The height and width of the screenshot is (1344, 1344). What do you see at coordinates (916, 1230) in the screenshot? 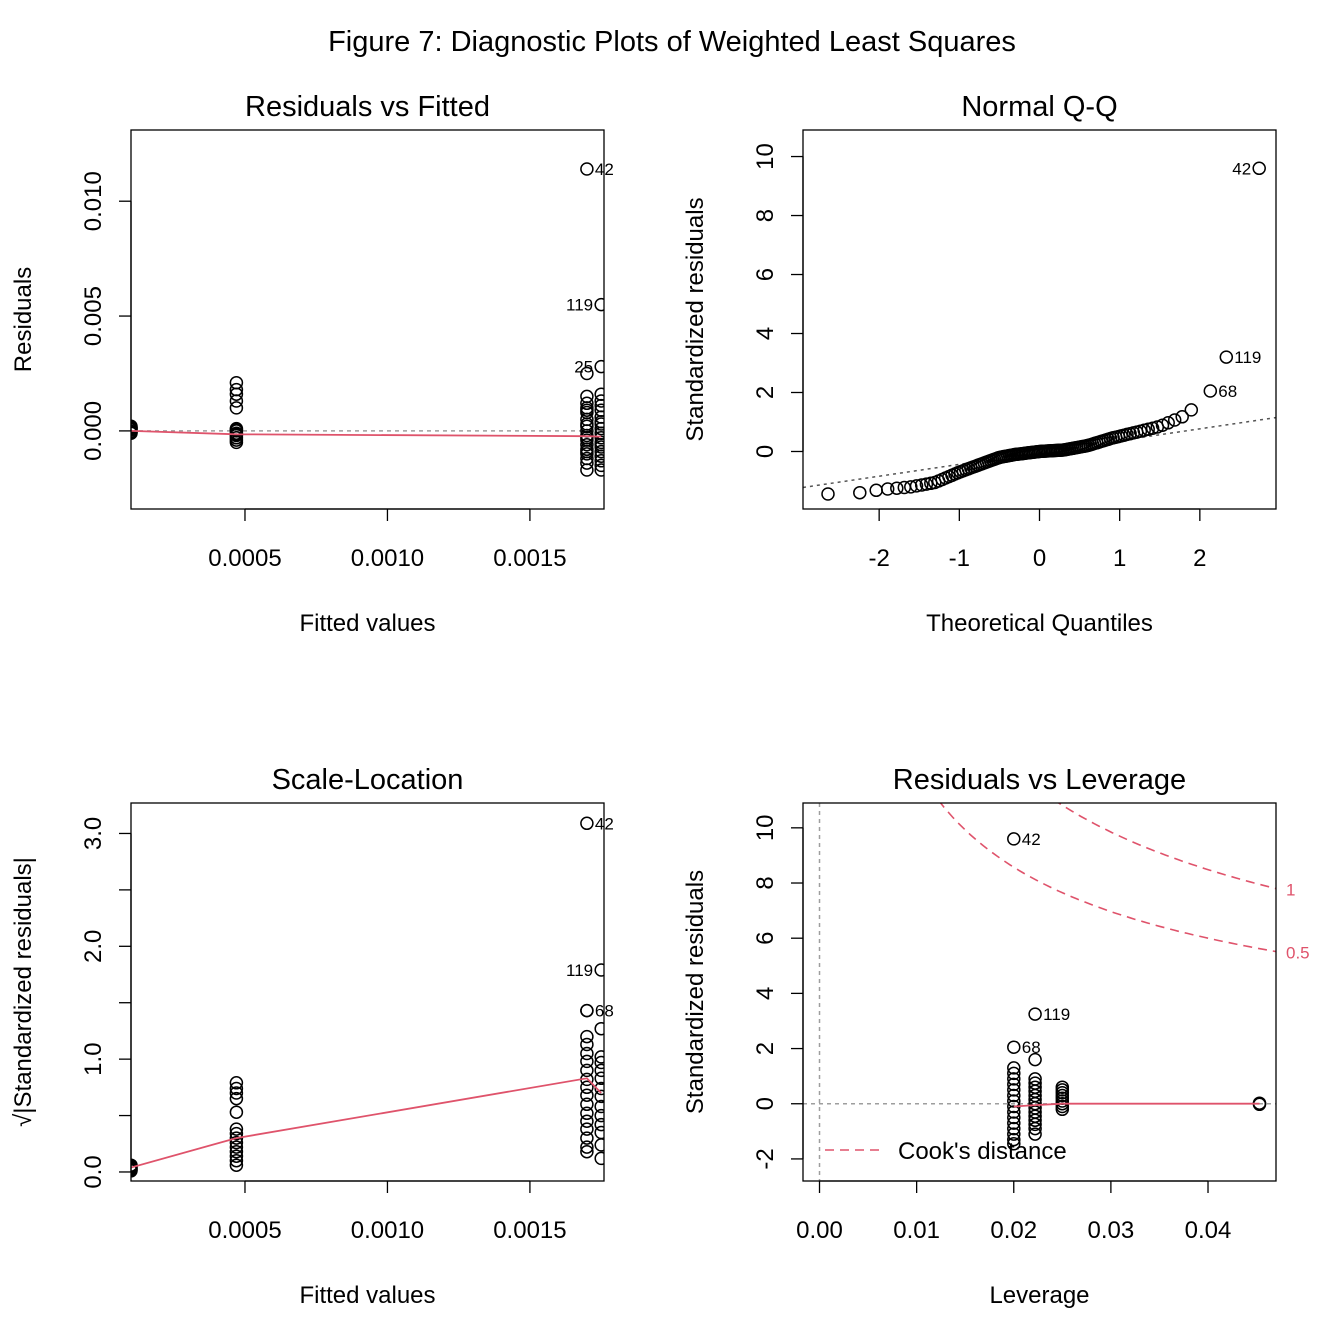
I see `x-tick-label: 0.01` at bounding box center [916, 1230].